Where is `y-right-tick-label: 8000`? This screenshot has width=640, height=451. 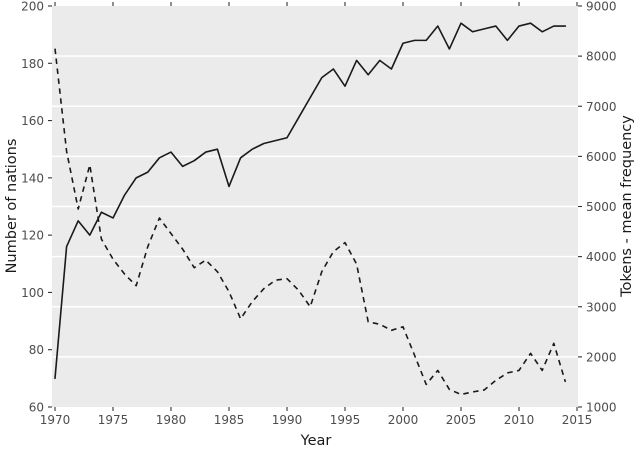 y-right-tick-label: 8000 is located at coordinates (601, 57).